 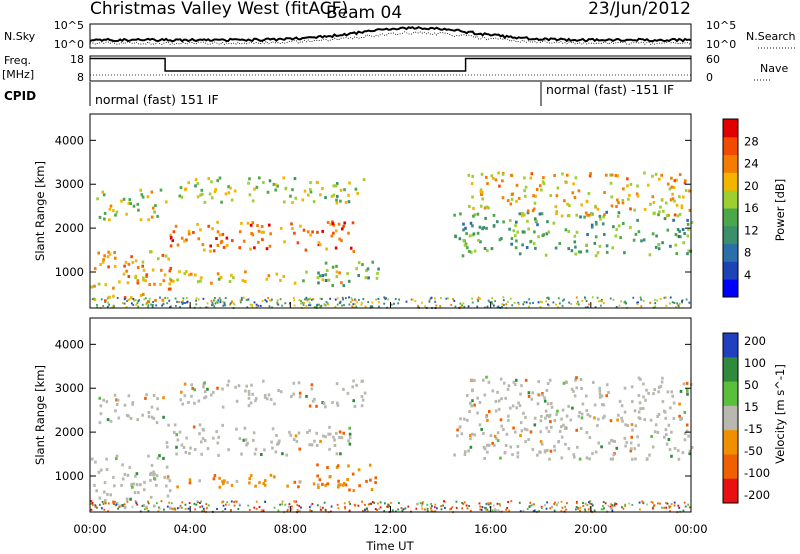 What do you see at coordinates (730, 394) in the screenshot?
I see `velocity-colorbar-swatch` at bounding box center [730, 394].